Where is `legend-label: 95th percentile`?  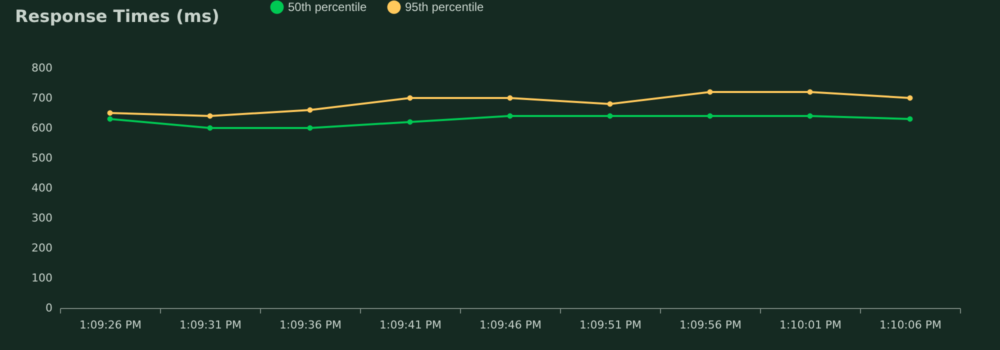 legend-label: 95th percentile is located at coordinates (444, 7).